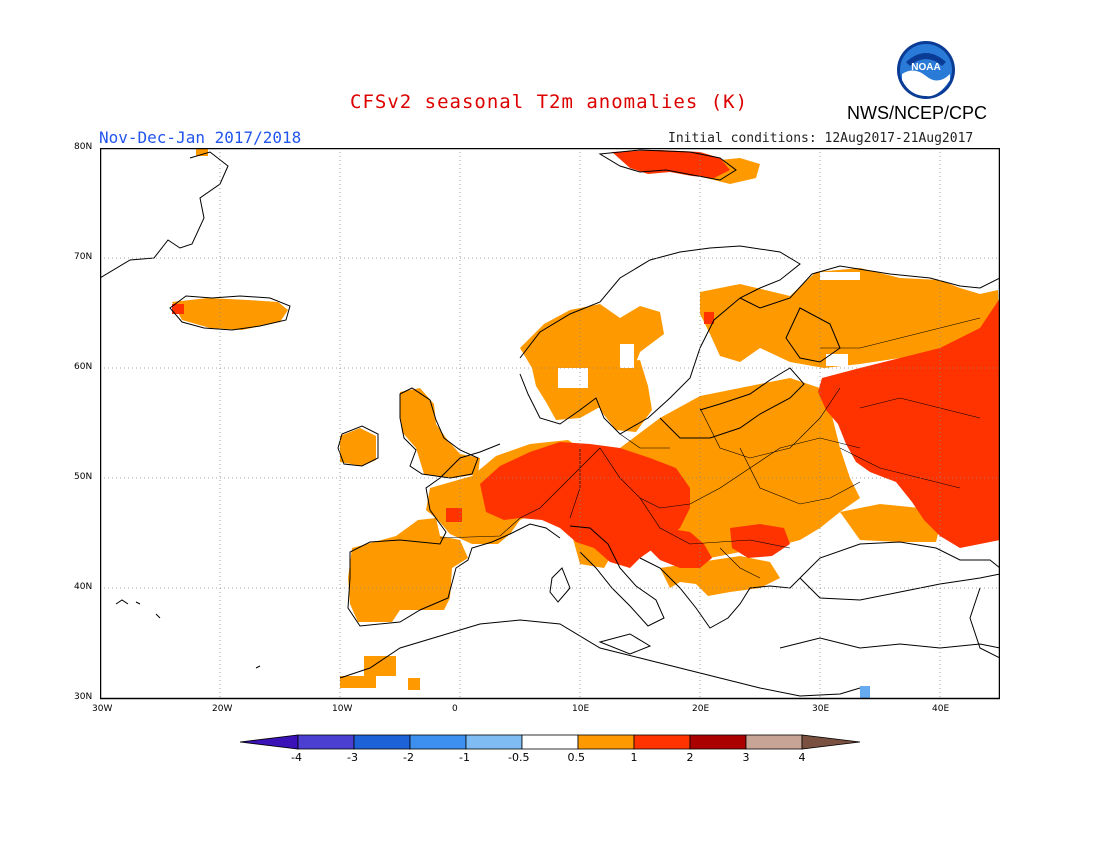 The height and width of the screenshot is (850, 1100). Describe the element at coordinates (850, 318) in the screenshot. I see `anomaly-finland` at that location.